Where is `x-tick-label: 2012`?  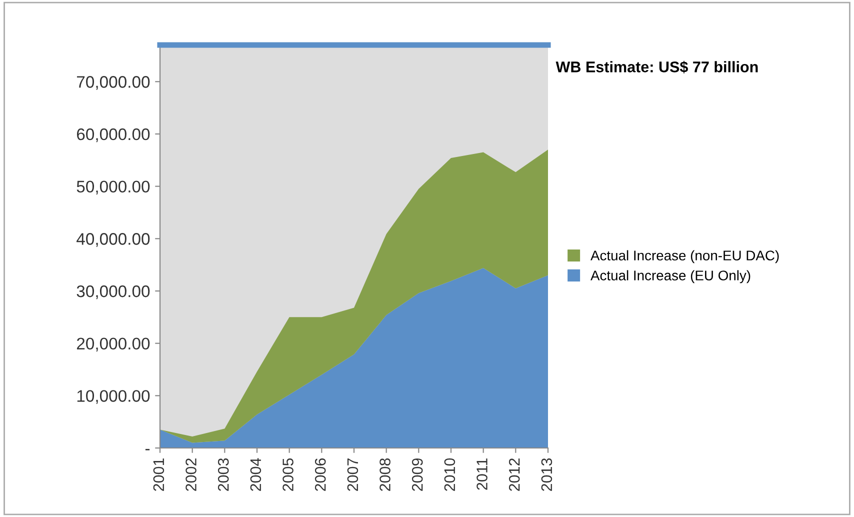 x-tick-label: 2012 is located at coordinates (514, 474).